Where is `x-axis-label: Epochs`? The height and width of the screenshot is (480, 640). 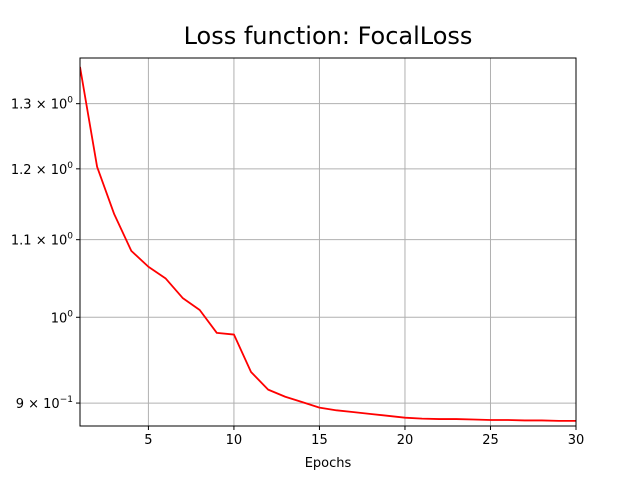
x-axis-label: Epochs is located at coordinates (328, 463).